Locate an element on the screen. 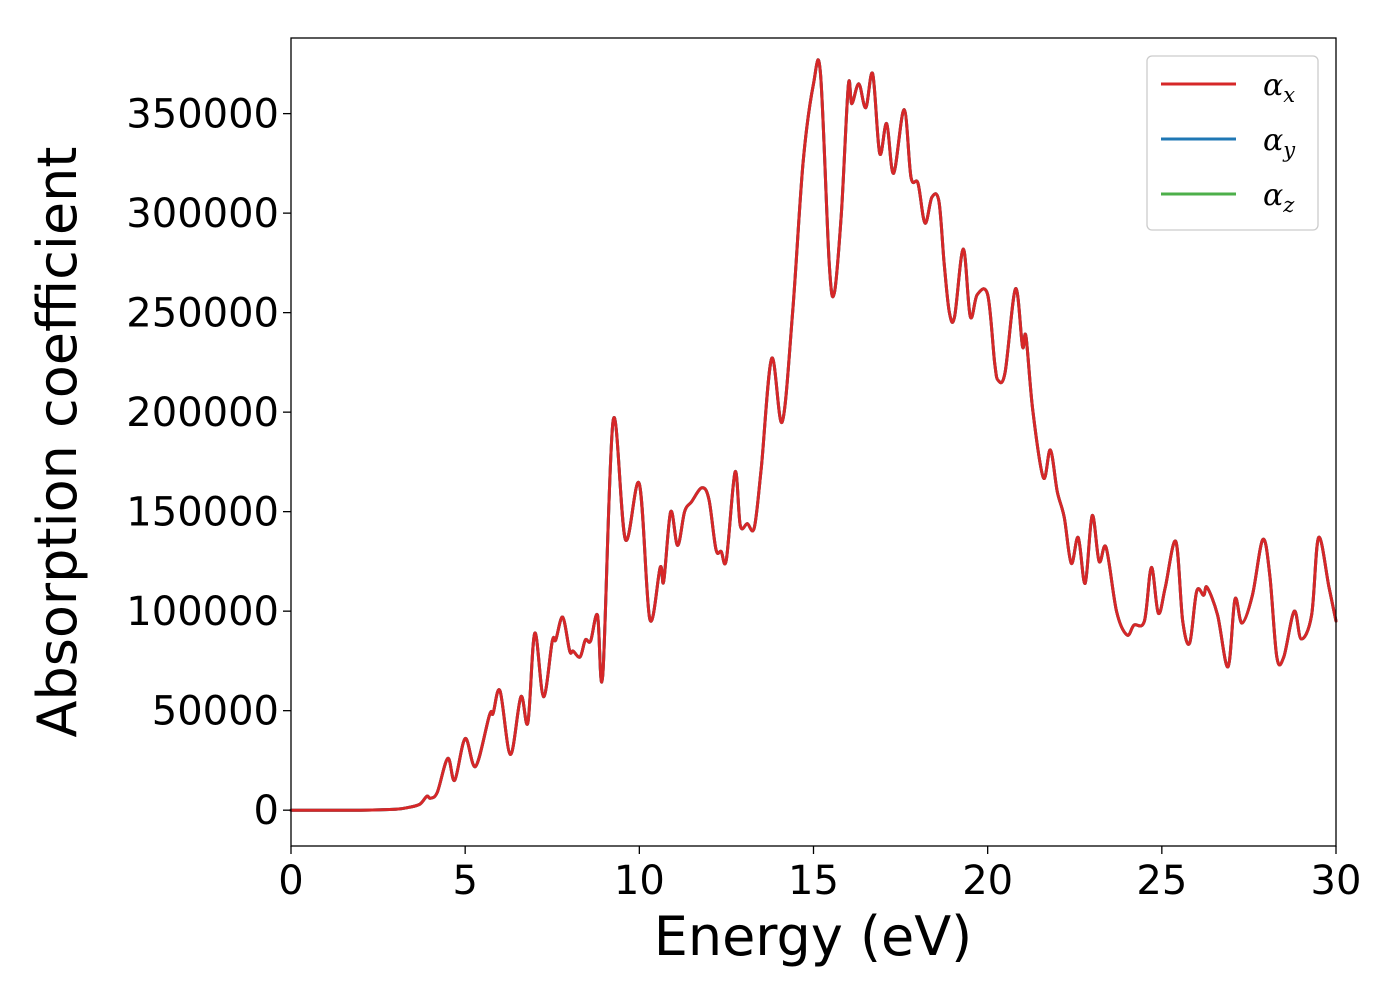  x-tick-label: 30 is located at coordinates (1336, 881).